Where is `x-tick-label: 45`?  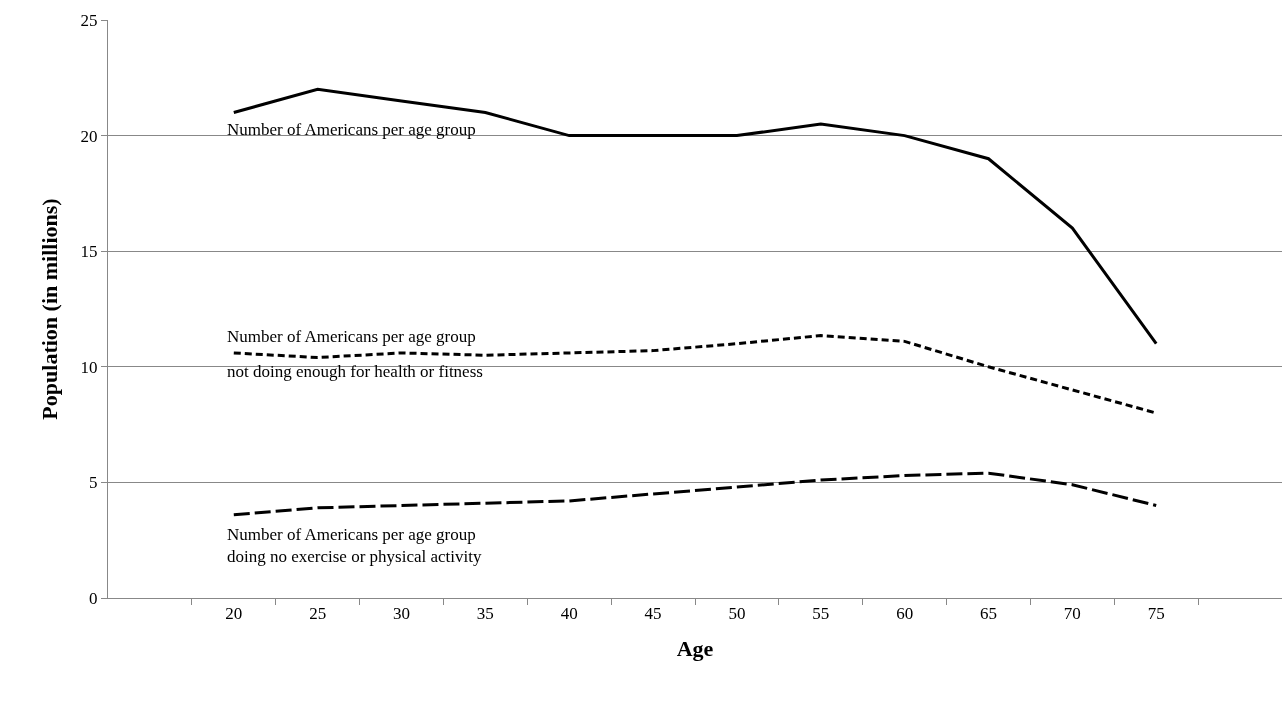 x-tick-label: 45 is located at coordinates (653, 614).